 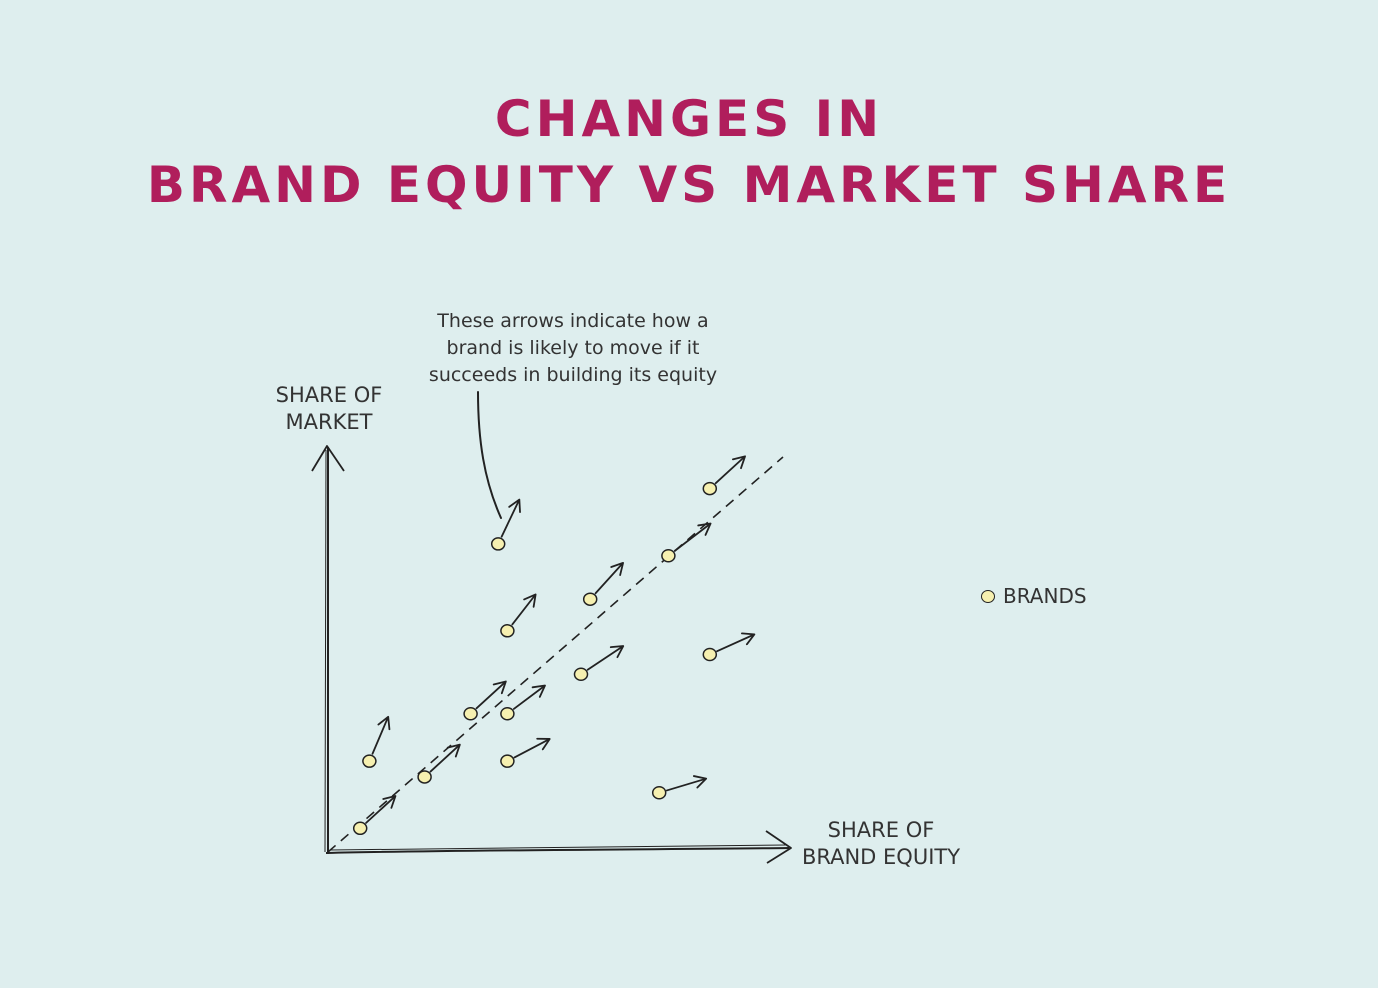 I want to click on x-axis-line-echo, so click(x=558, y=847).